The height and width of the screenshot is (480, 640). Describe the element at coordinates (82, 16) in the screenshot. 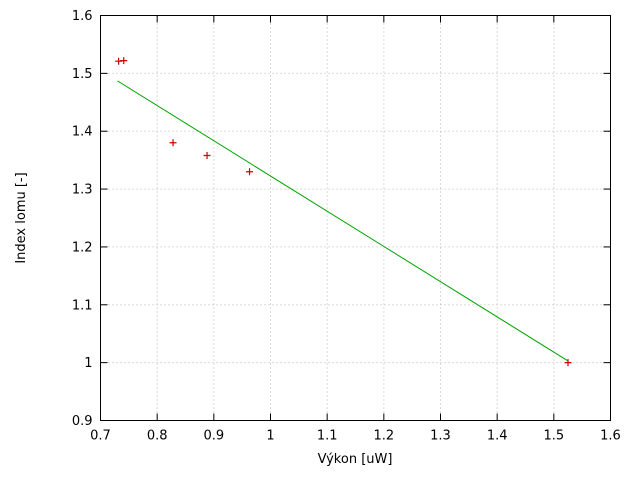

I see `y-tick-label: 1.6` at that location.